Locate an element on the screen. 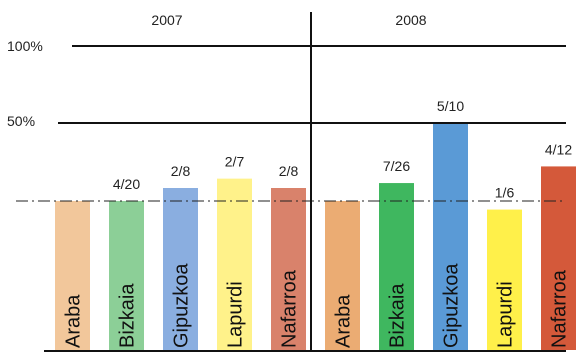  bar-2008-lapurdi is located at coordinates (504, 279).